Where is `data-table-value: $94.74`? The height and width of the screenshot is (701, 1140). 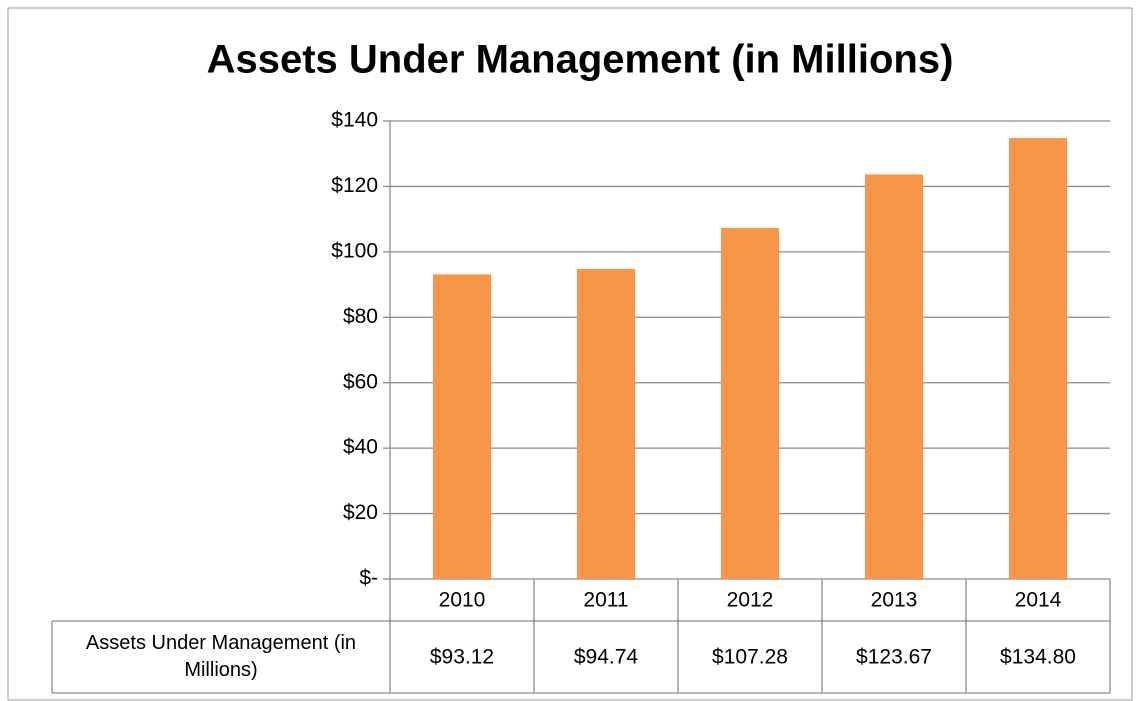 data-table-value: $94.74 is located at coordinates (606, 657).